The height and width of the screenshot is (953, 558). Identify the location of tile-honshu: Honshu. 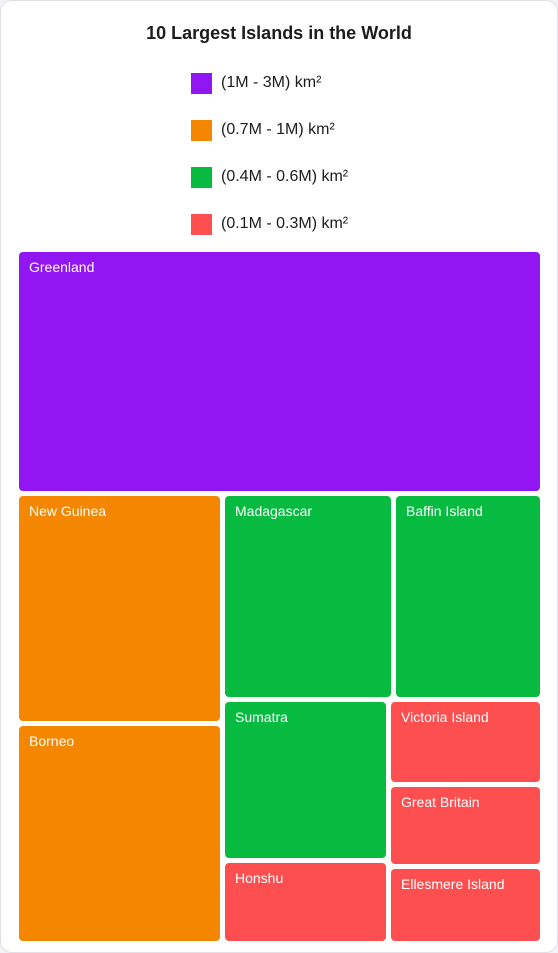
(305, 902).